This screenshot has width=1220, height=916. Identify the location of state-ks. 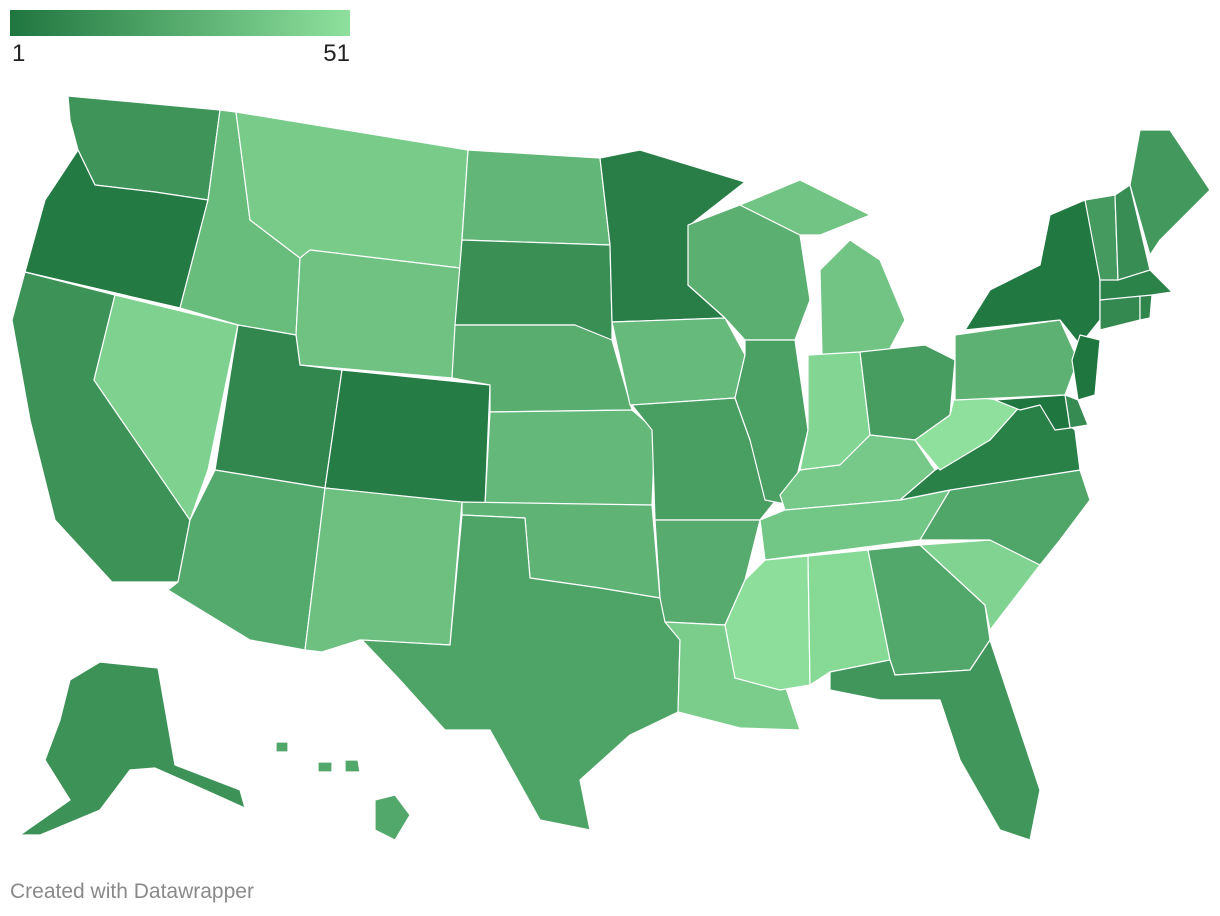
(570, 457).